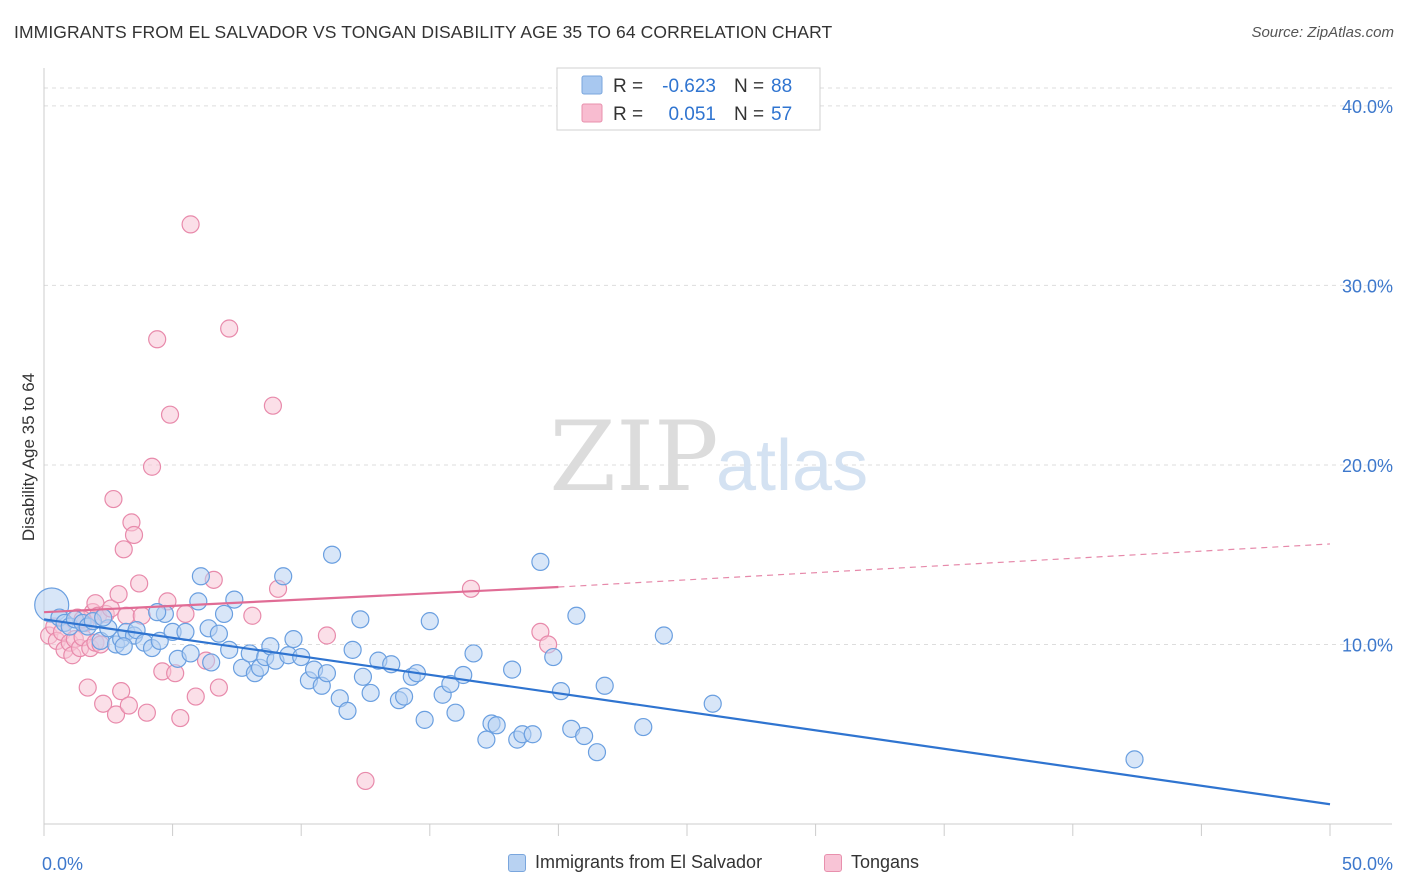 This screenshot has width=1406, height=892. I want to click on y-axis-label: Disability Age 35 to 64, so click(28, 457).